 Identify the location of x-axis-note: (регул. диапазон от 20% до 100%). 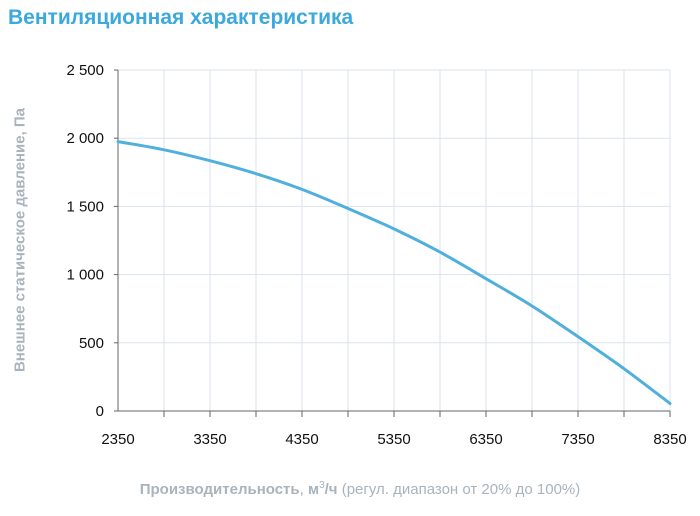
(459, 489).